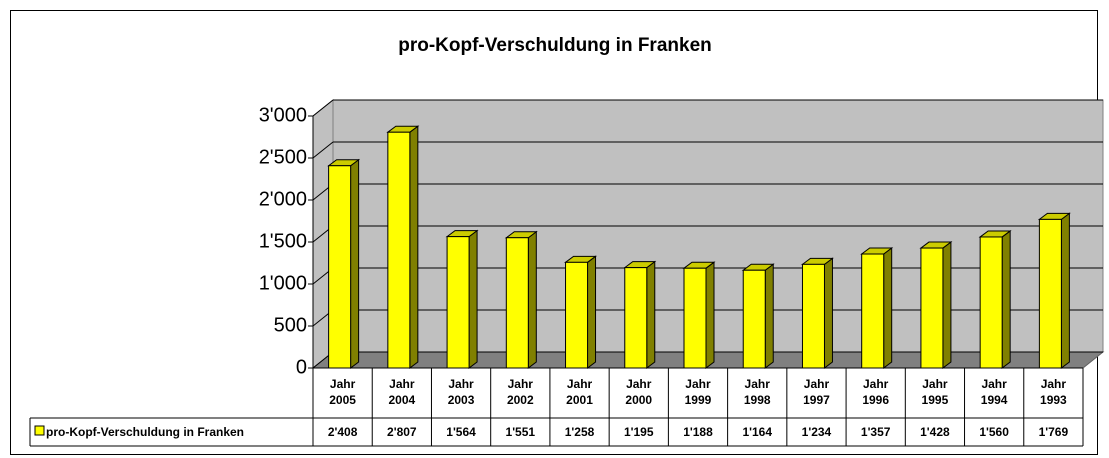 The width and height of the screenshot is (1109, 458). What do you see at coordinates (876, 392) in the screenshot?
I see `x-tick-label: Jahr 1996` at bounding box center [876, 392].